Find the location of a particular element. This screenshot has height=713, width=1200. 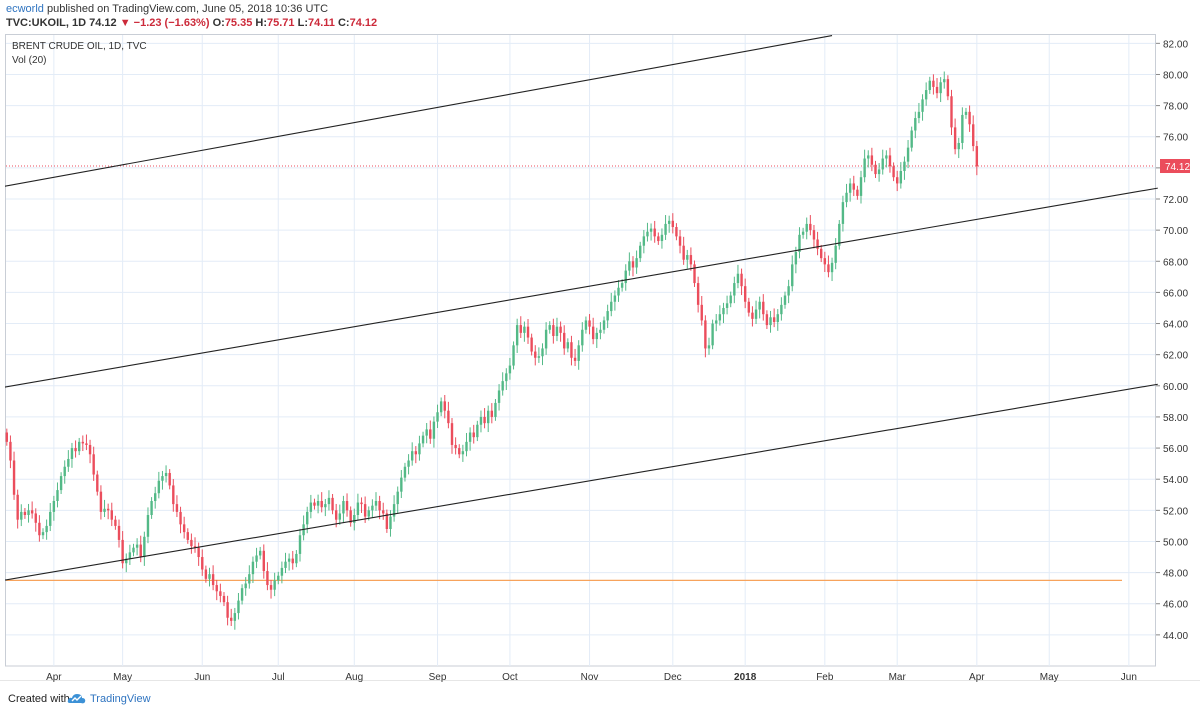

last-price-badge is located at coordinates (1175, 166).